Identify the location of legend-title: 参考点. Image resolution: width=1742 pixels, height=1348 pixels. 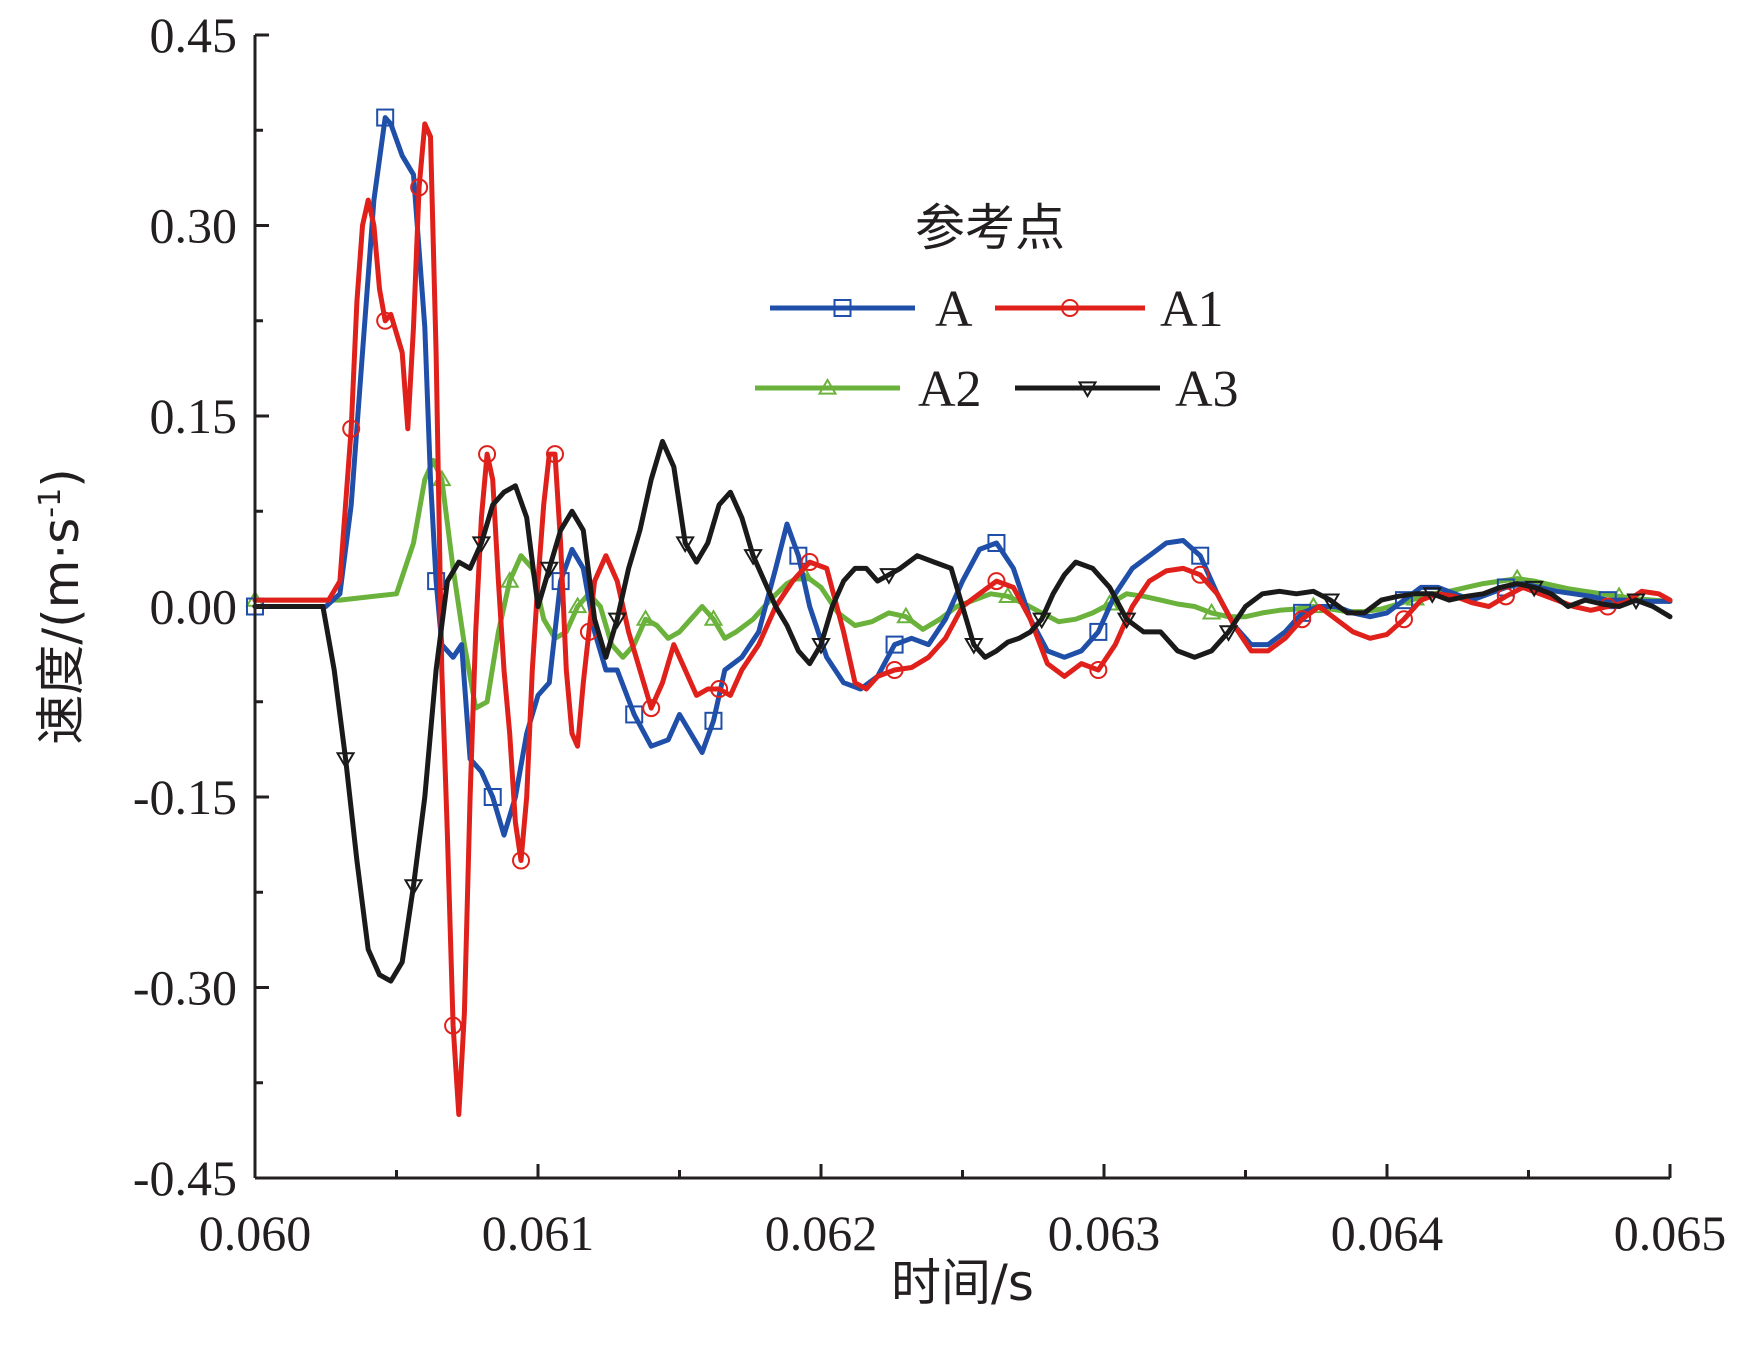
(990, 228).